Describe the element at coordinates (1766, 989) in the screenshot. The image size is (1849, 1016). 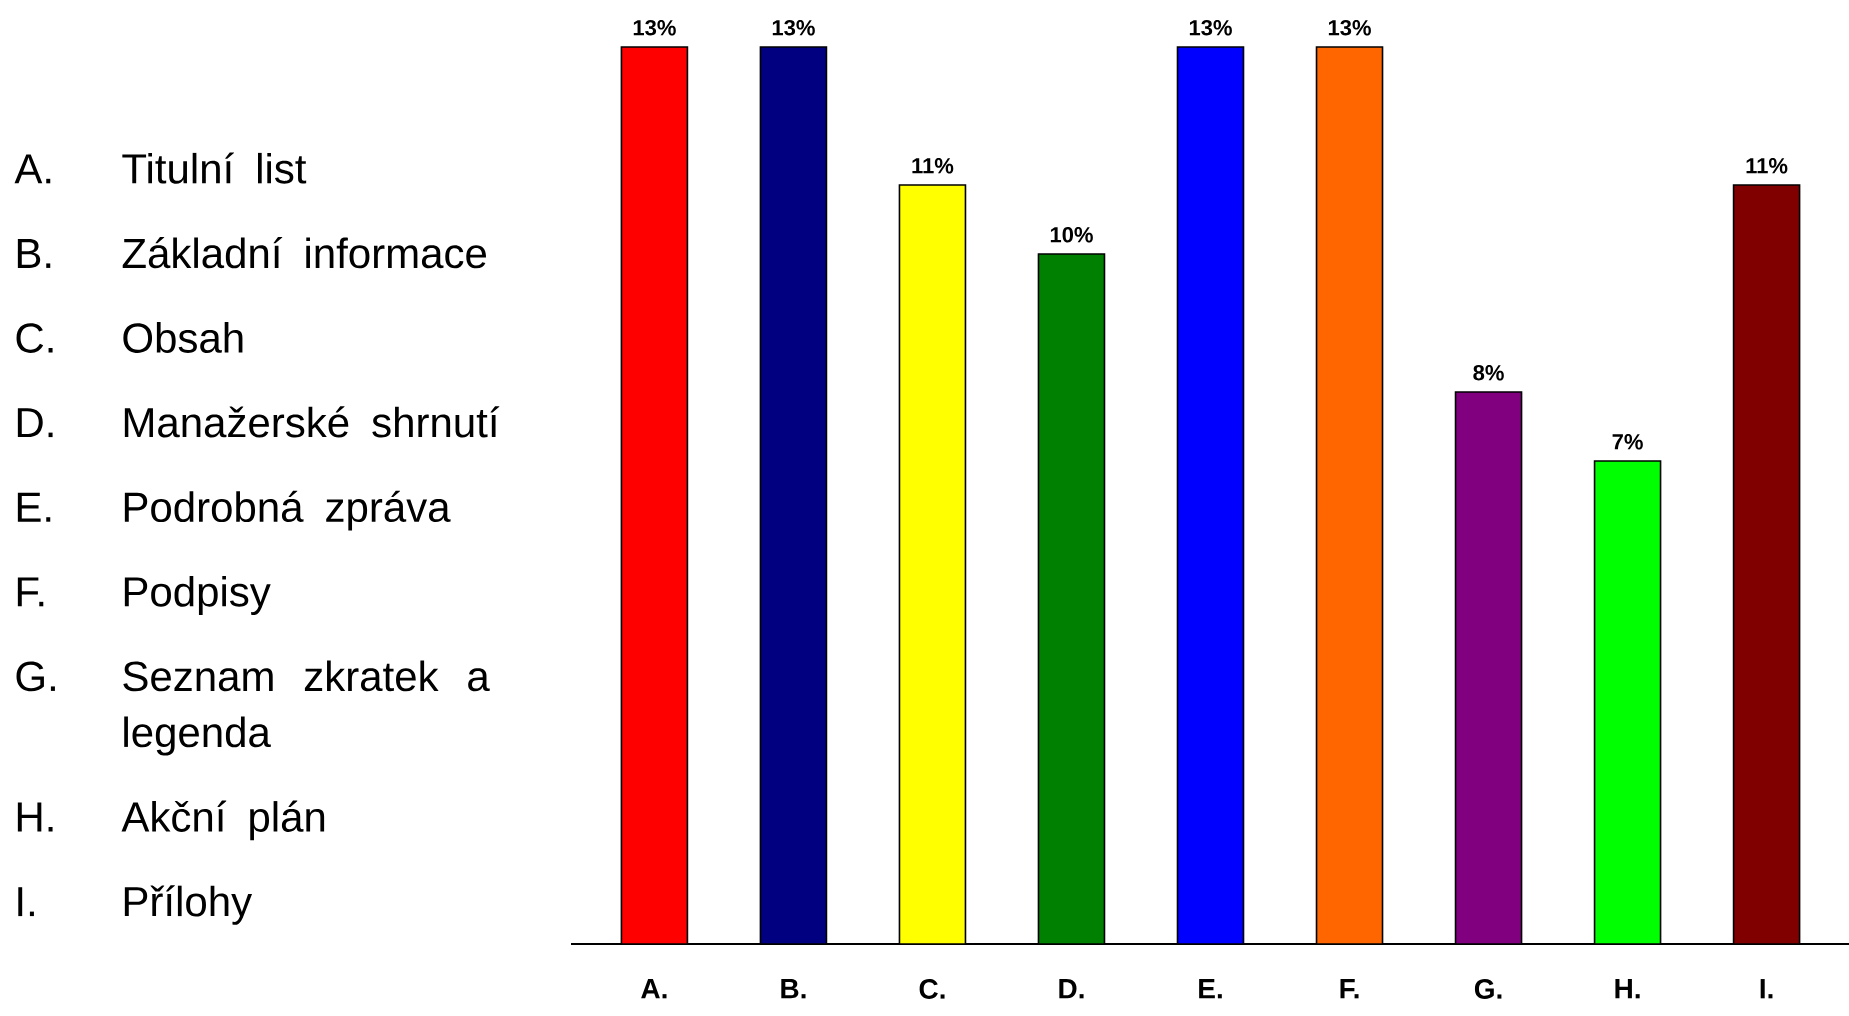
I see `x-tick-label: I.` at that location.